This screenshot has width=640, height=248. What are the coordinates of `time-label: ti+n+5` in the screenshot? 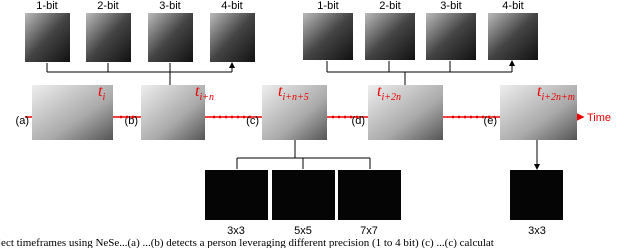 It's located at (293, 93).